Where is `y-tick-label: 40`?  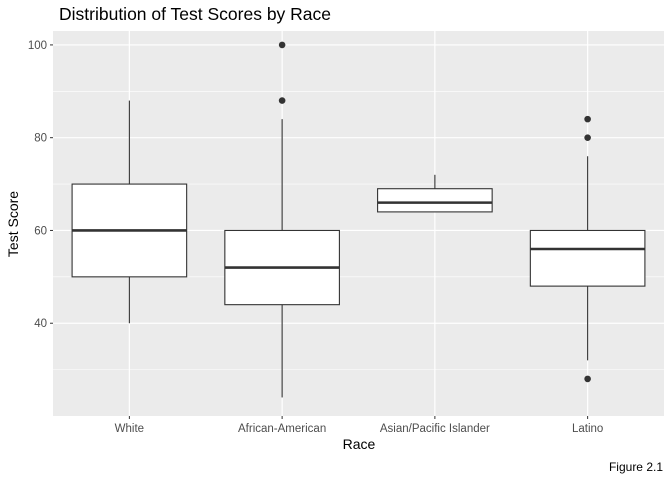
y-tick-label: 40 is located at coordinates (40, 324).